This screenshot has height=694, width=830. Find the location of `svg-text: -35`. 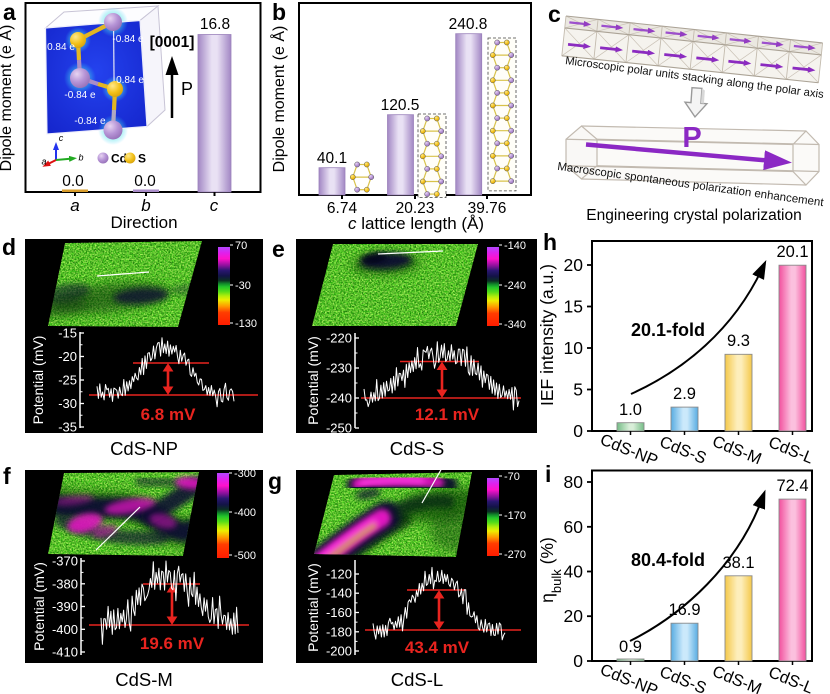

svg-text: -35 is located at coordinates (67, 427).